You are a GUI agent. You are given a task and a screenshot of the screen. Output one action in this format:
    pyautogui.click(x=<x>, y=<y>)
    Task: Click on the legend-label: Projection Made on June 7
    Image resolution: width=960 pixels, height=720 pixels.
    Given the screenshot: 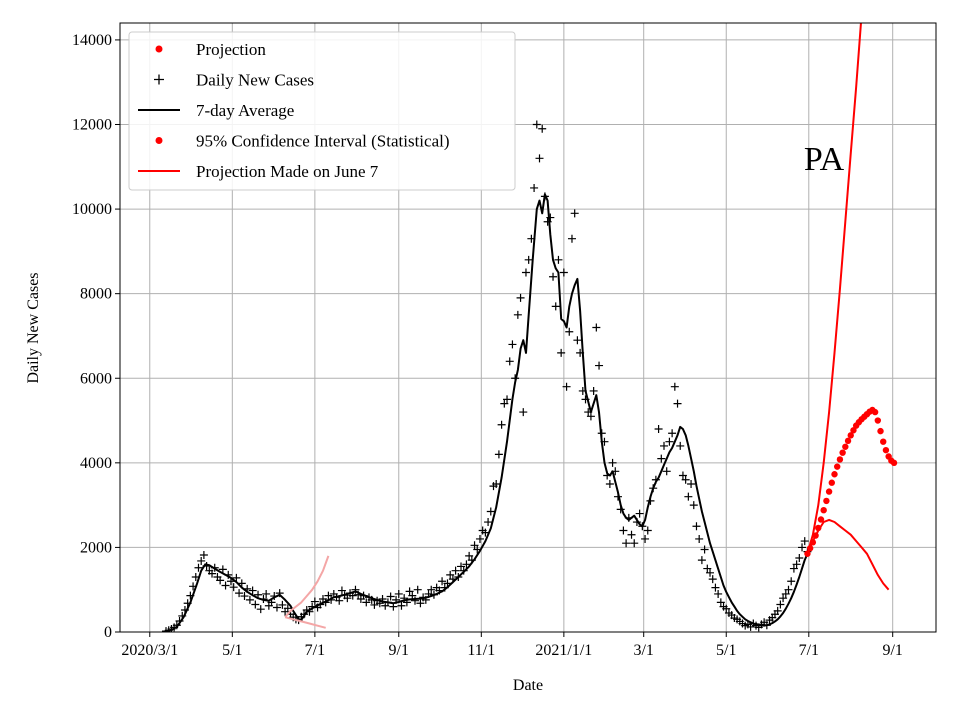 What is the action you would take?
    pyautogui.click(x=287, y=171)
    